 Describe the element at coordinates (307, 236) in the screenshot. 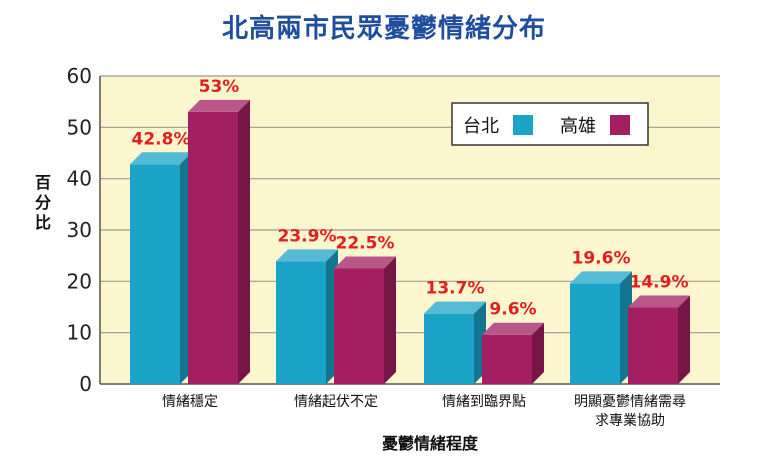

I see `data-label: 23.9%` at that location.